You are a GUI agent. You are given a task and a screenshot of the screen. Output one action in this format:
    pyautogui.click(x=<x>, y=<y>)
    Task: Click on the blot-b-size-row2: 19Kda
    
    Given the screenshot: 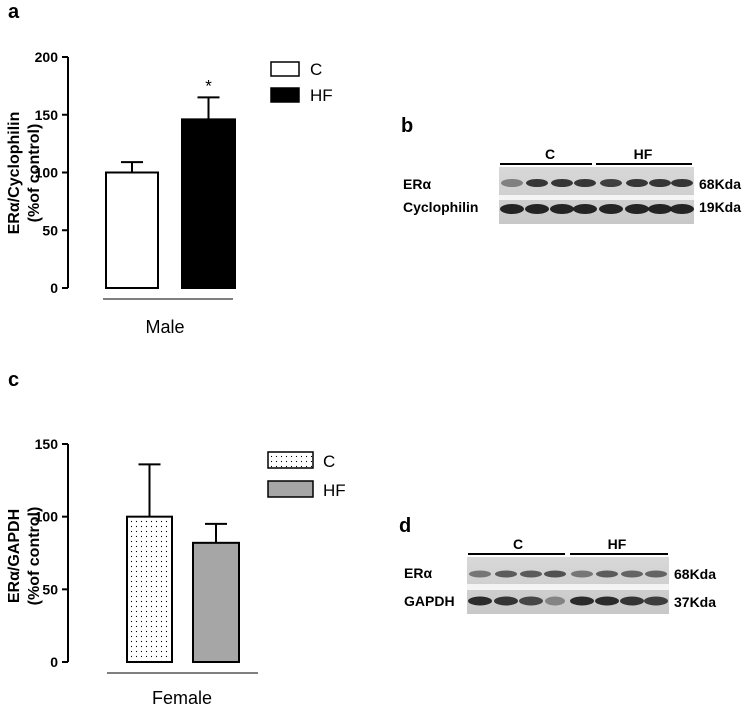 What is the action you would take?
    pyautogui.click(x=720, y=207)
    